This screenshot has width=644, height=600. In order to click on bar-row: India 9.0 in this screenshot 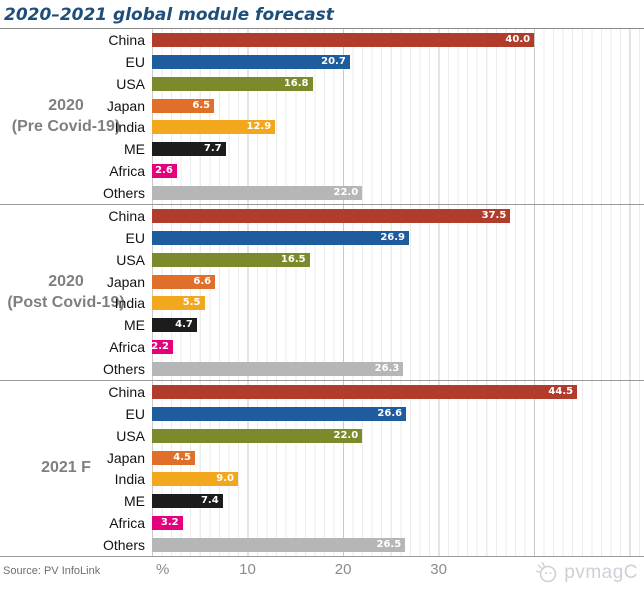, I will do `click(322, 480)`.